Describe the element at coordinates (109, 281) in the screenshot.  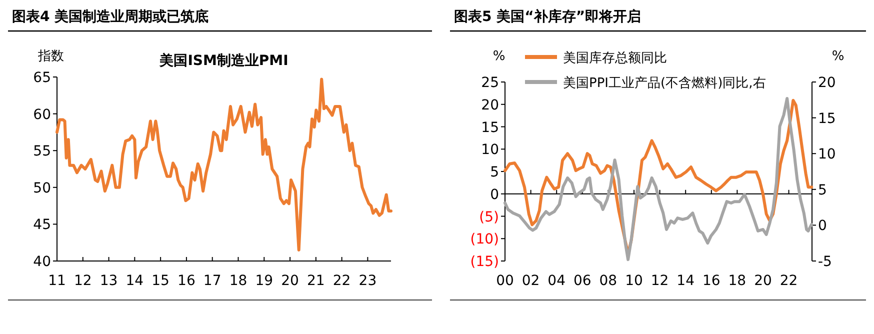
I see `x-tick-label: 13` at that location.